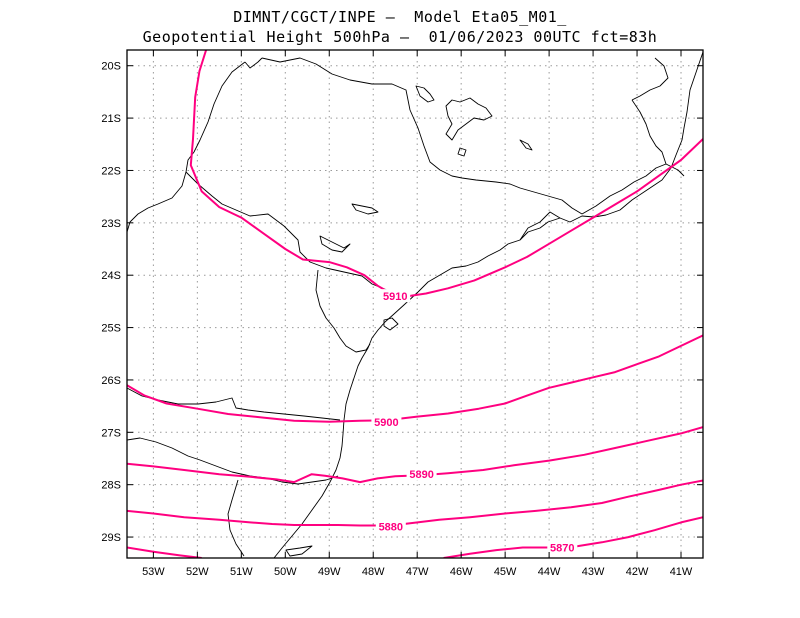  Describe the element at coordinates (153, 572) in the screenshot. I see `lon-tick-label: 53W` at that location.